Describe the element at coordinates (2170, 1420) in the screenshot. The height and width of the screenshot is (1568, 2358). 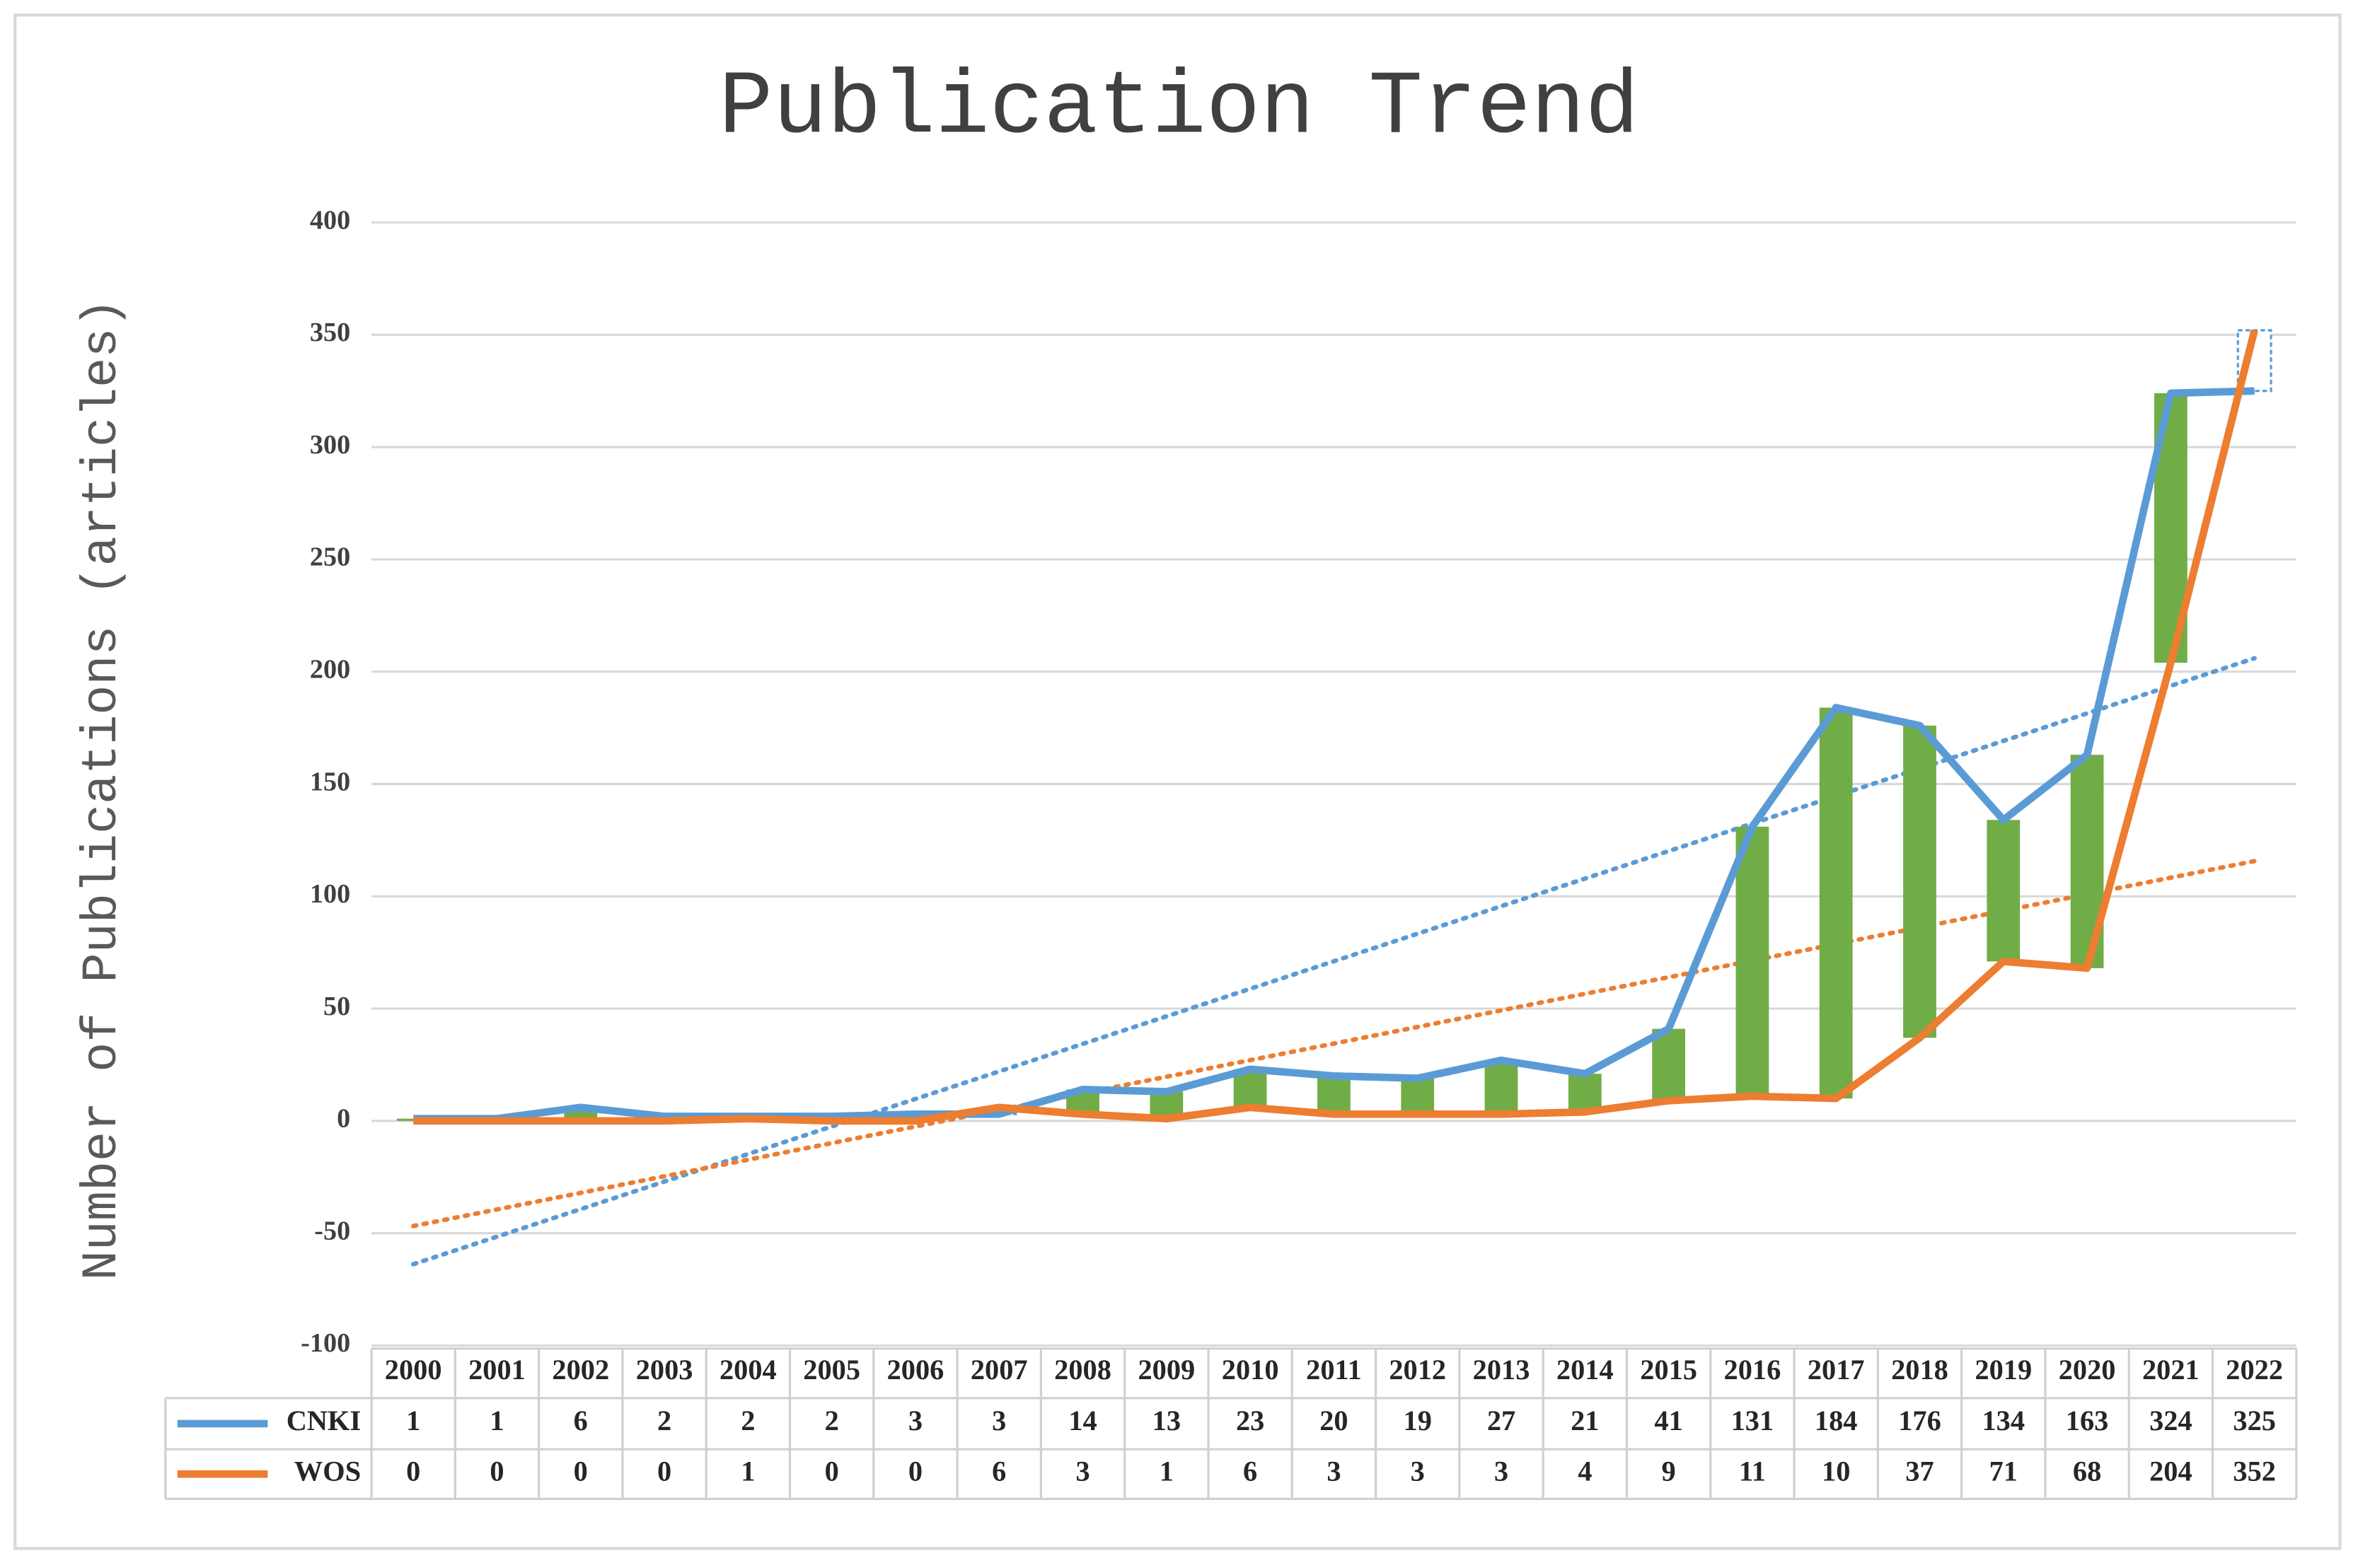
I see `table-value: 324` at that location.